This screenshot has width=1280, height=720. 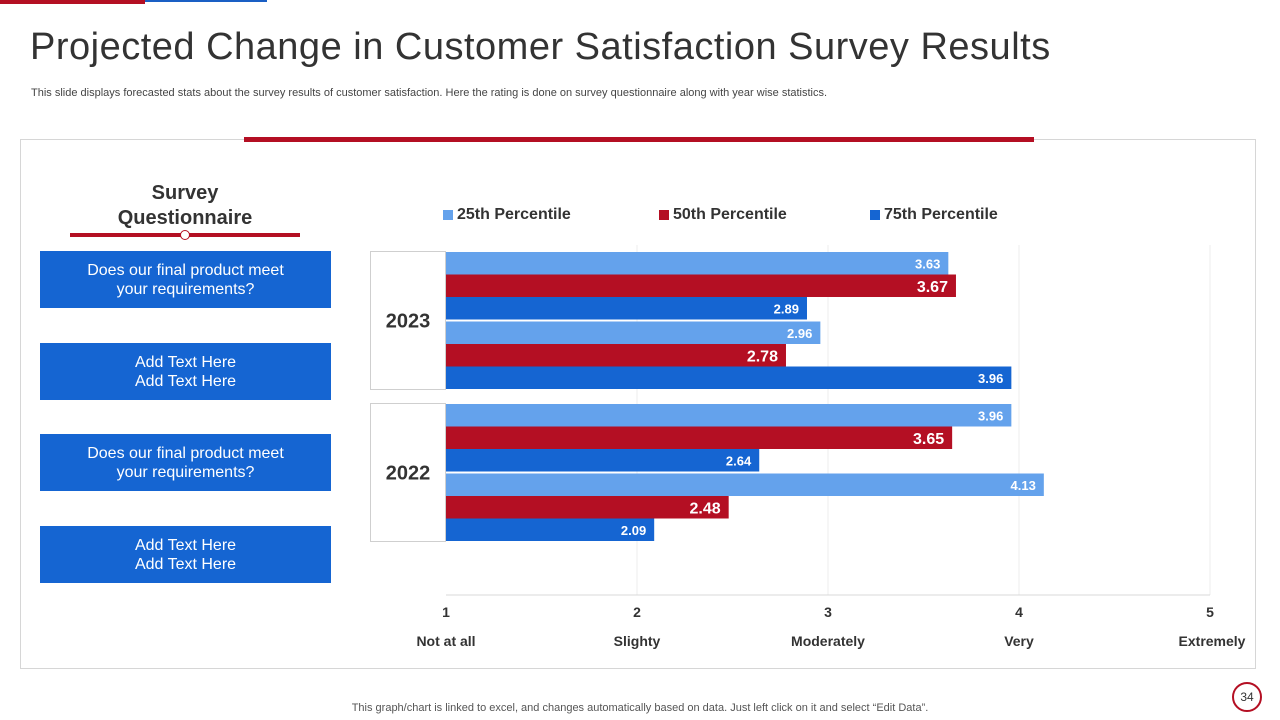 I want to click on legend-swatch-25th, so click(x=448, y=215).